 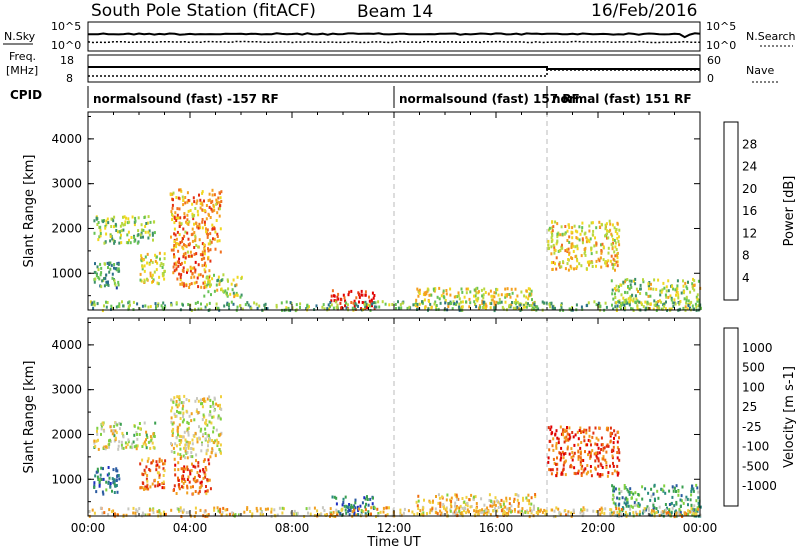 I want to click on colorbar-tick-label: 8, so click(x=746, y=256).